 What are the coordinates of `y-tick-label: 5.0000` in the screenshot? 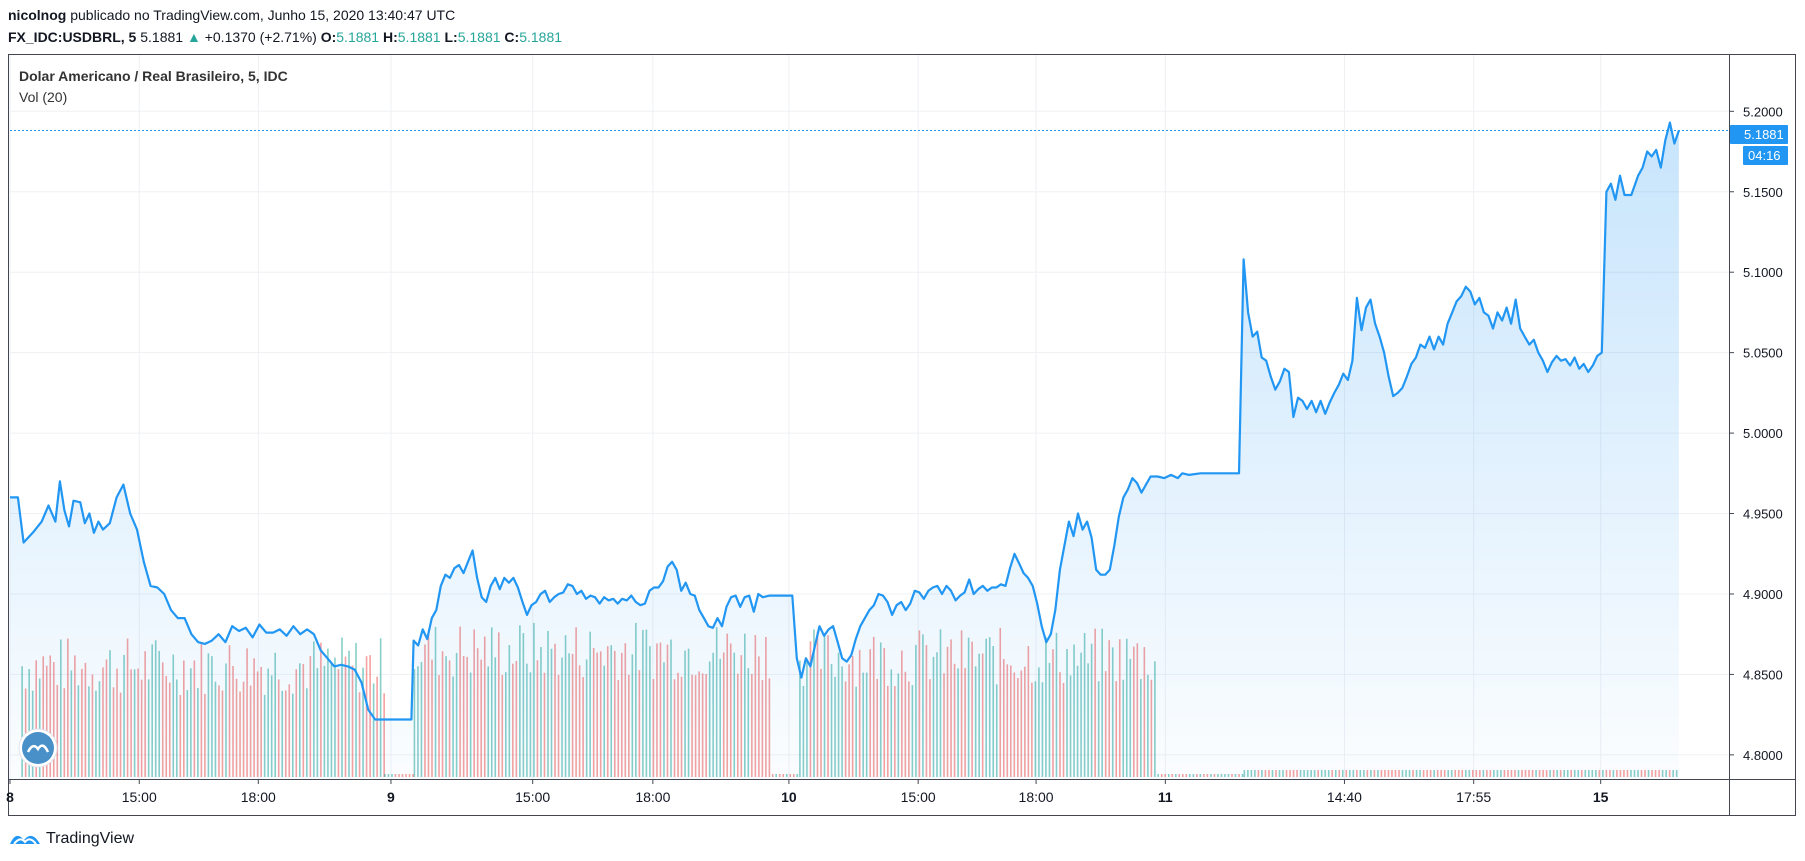 It's located at (1763, 433).